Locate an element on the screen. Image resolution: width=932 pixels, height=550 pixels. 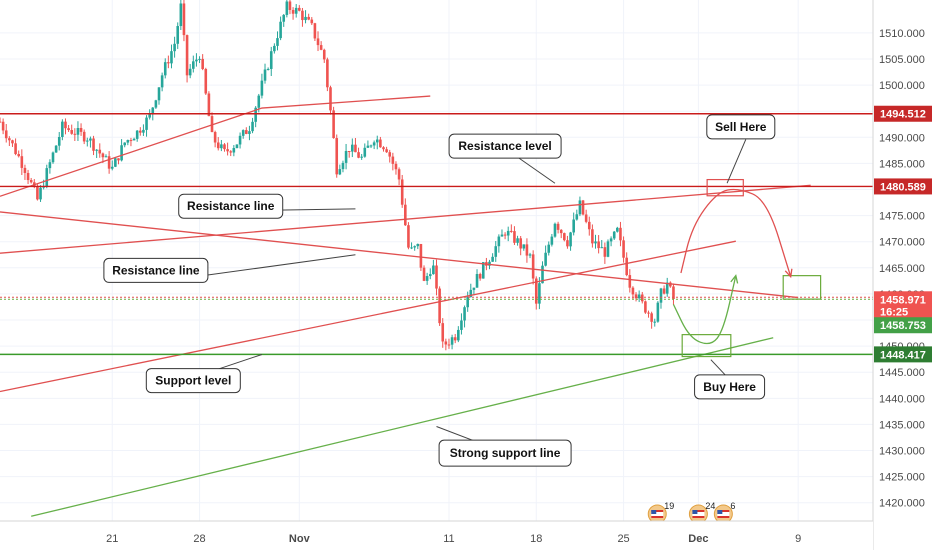
time-axis: 21 28 Nov 11 18 25 Dec 9 is located at coordinates (453, 539).